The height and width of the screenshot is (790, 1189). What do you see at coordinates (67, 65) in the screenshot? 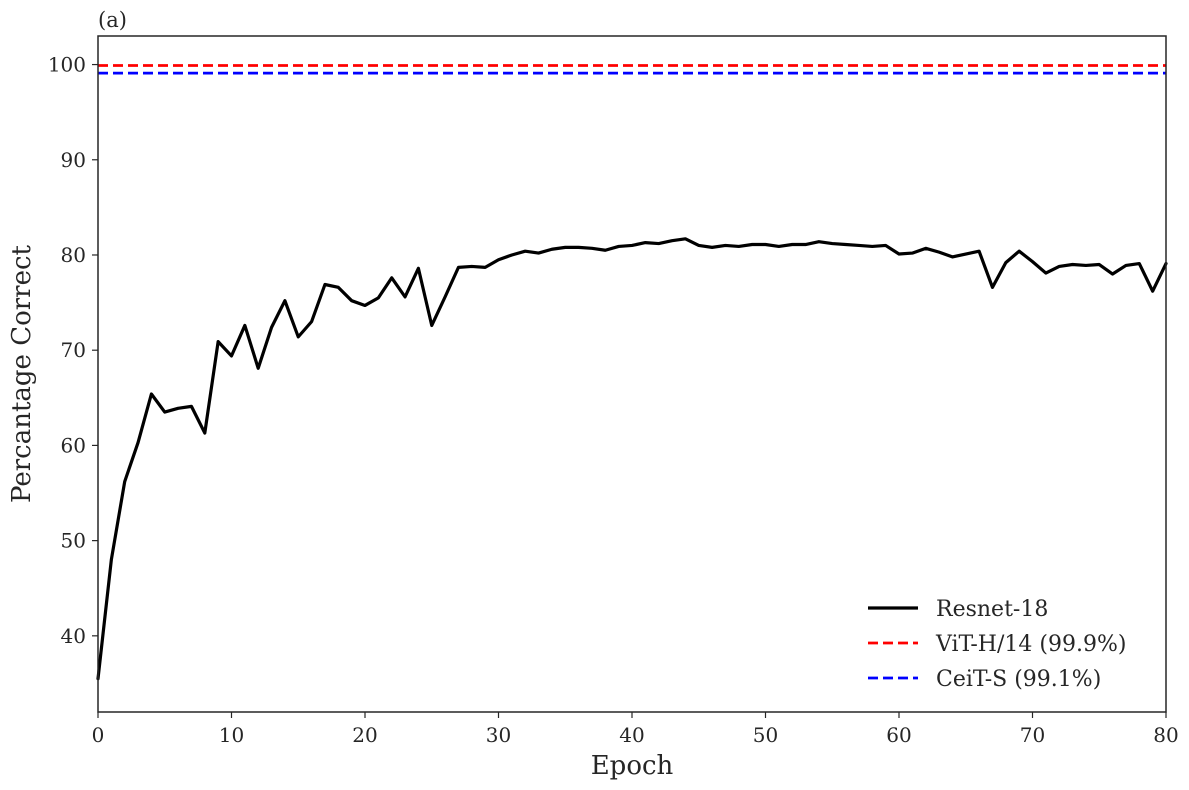
I see `y-tick-label: 100` at bounding box center [67, 65].